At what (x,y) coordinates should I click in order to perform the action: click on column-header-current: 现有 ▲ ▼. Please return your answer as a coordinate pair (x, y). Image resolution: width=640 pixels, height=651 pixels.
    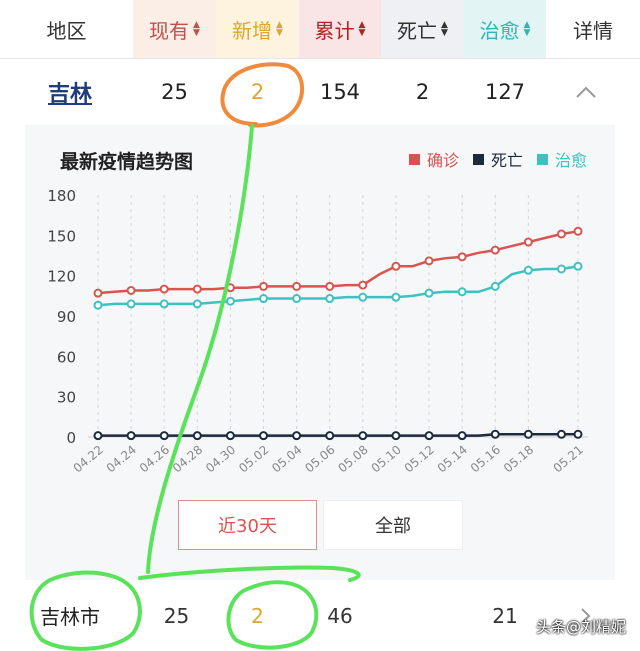
    Looking at the image, I should click on (174, 29).